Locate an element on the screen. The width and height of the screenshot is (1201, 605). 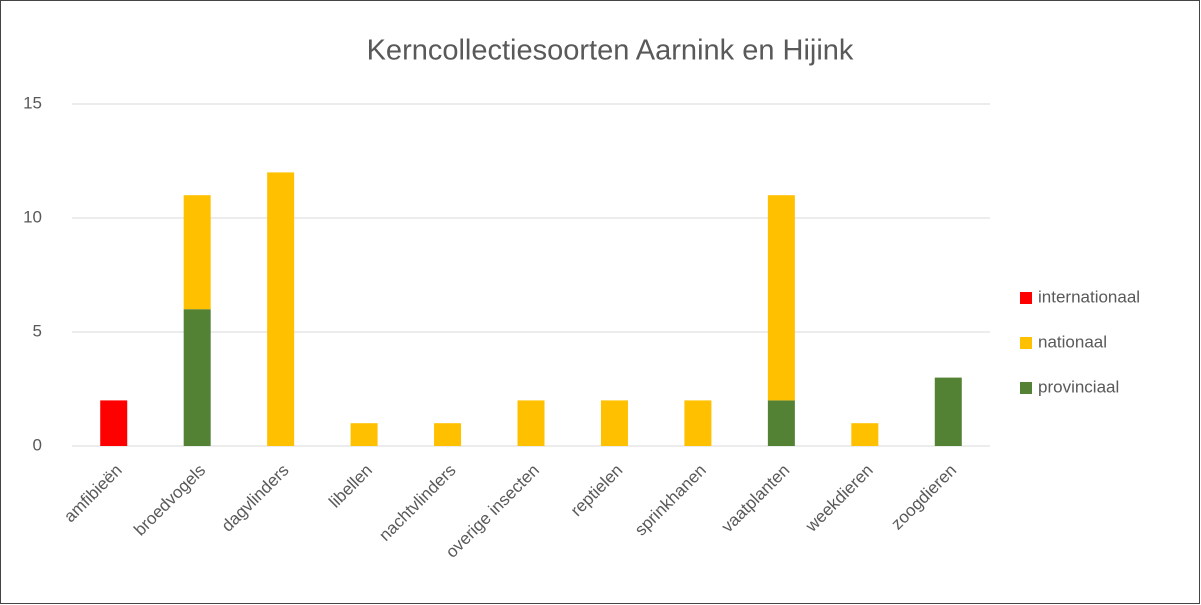
legend-label: nationaal is located at coordinates (1072, 341).